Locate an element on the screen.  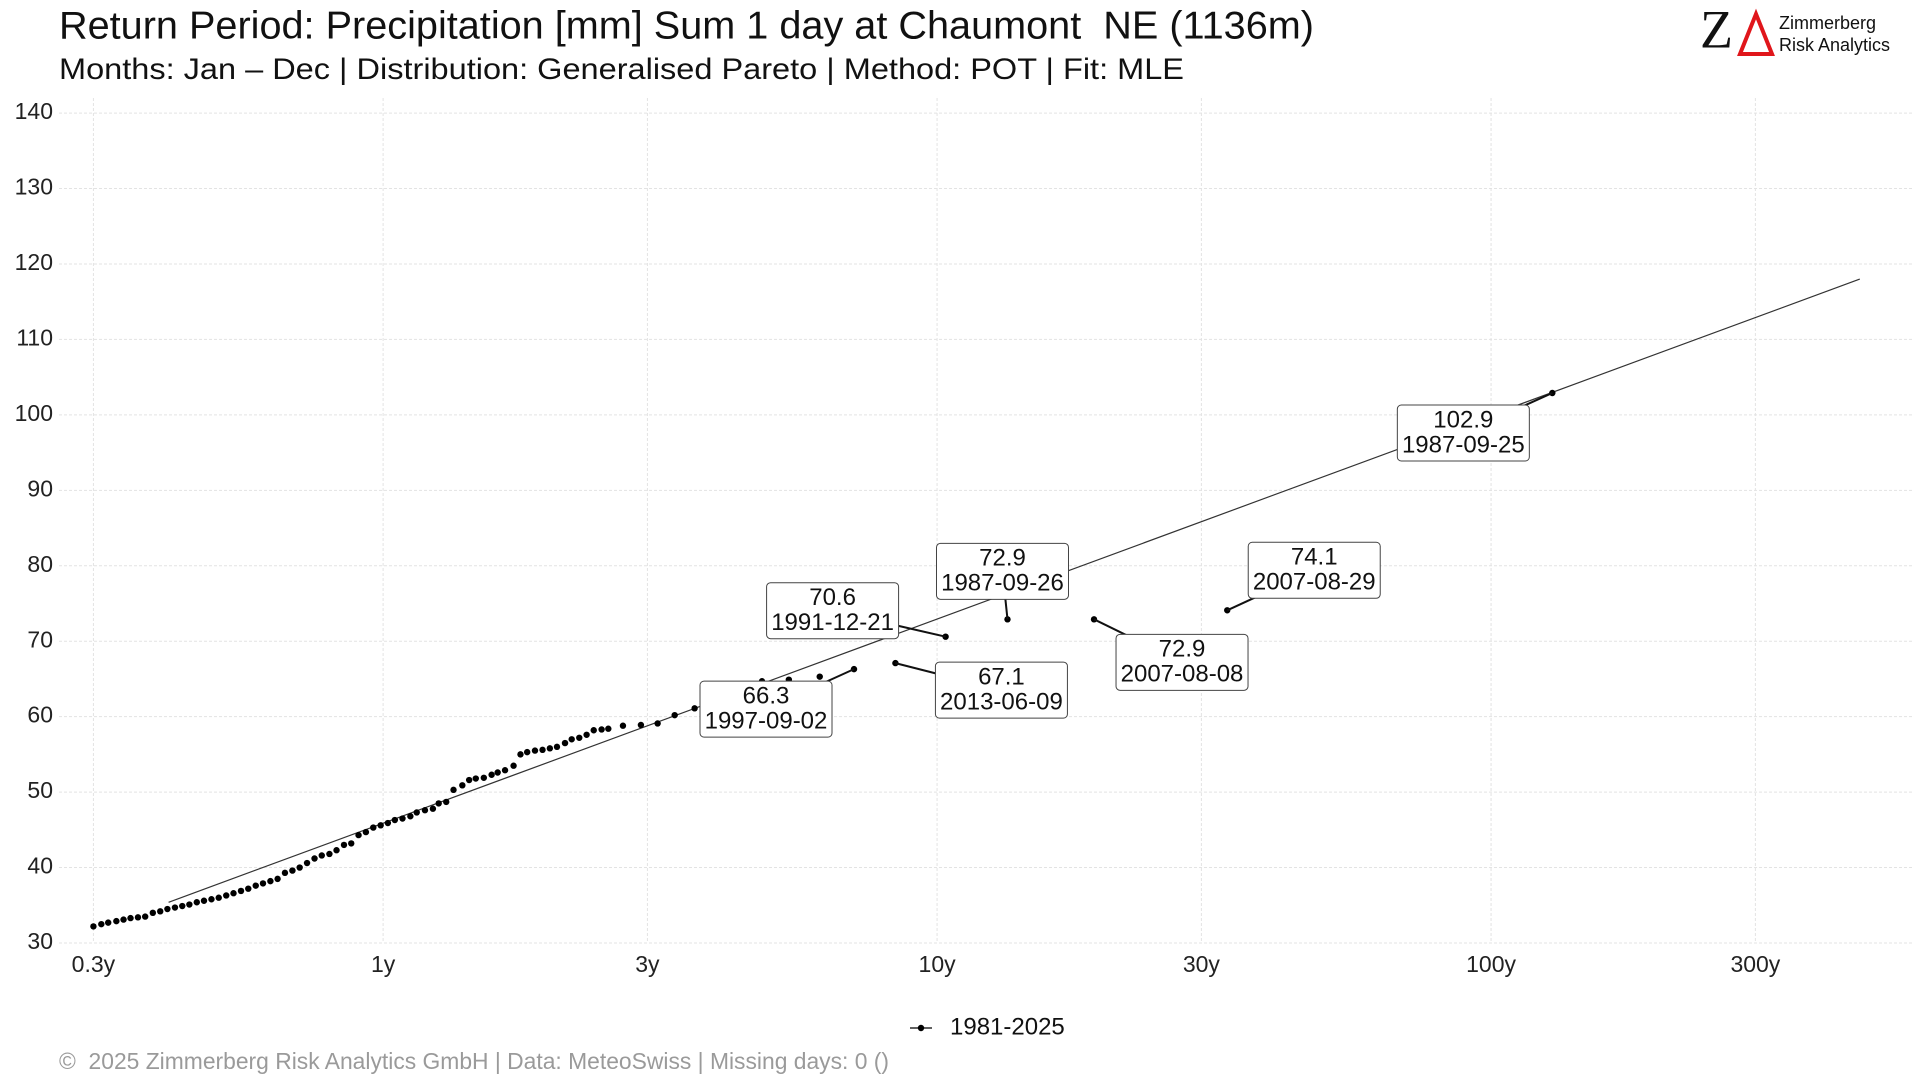
annotation-date: 1997-09-02 is located at coordinates (766, 720).